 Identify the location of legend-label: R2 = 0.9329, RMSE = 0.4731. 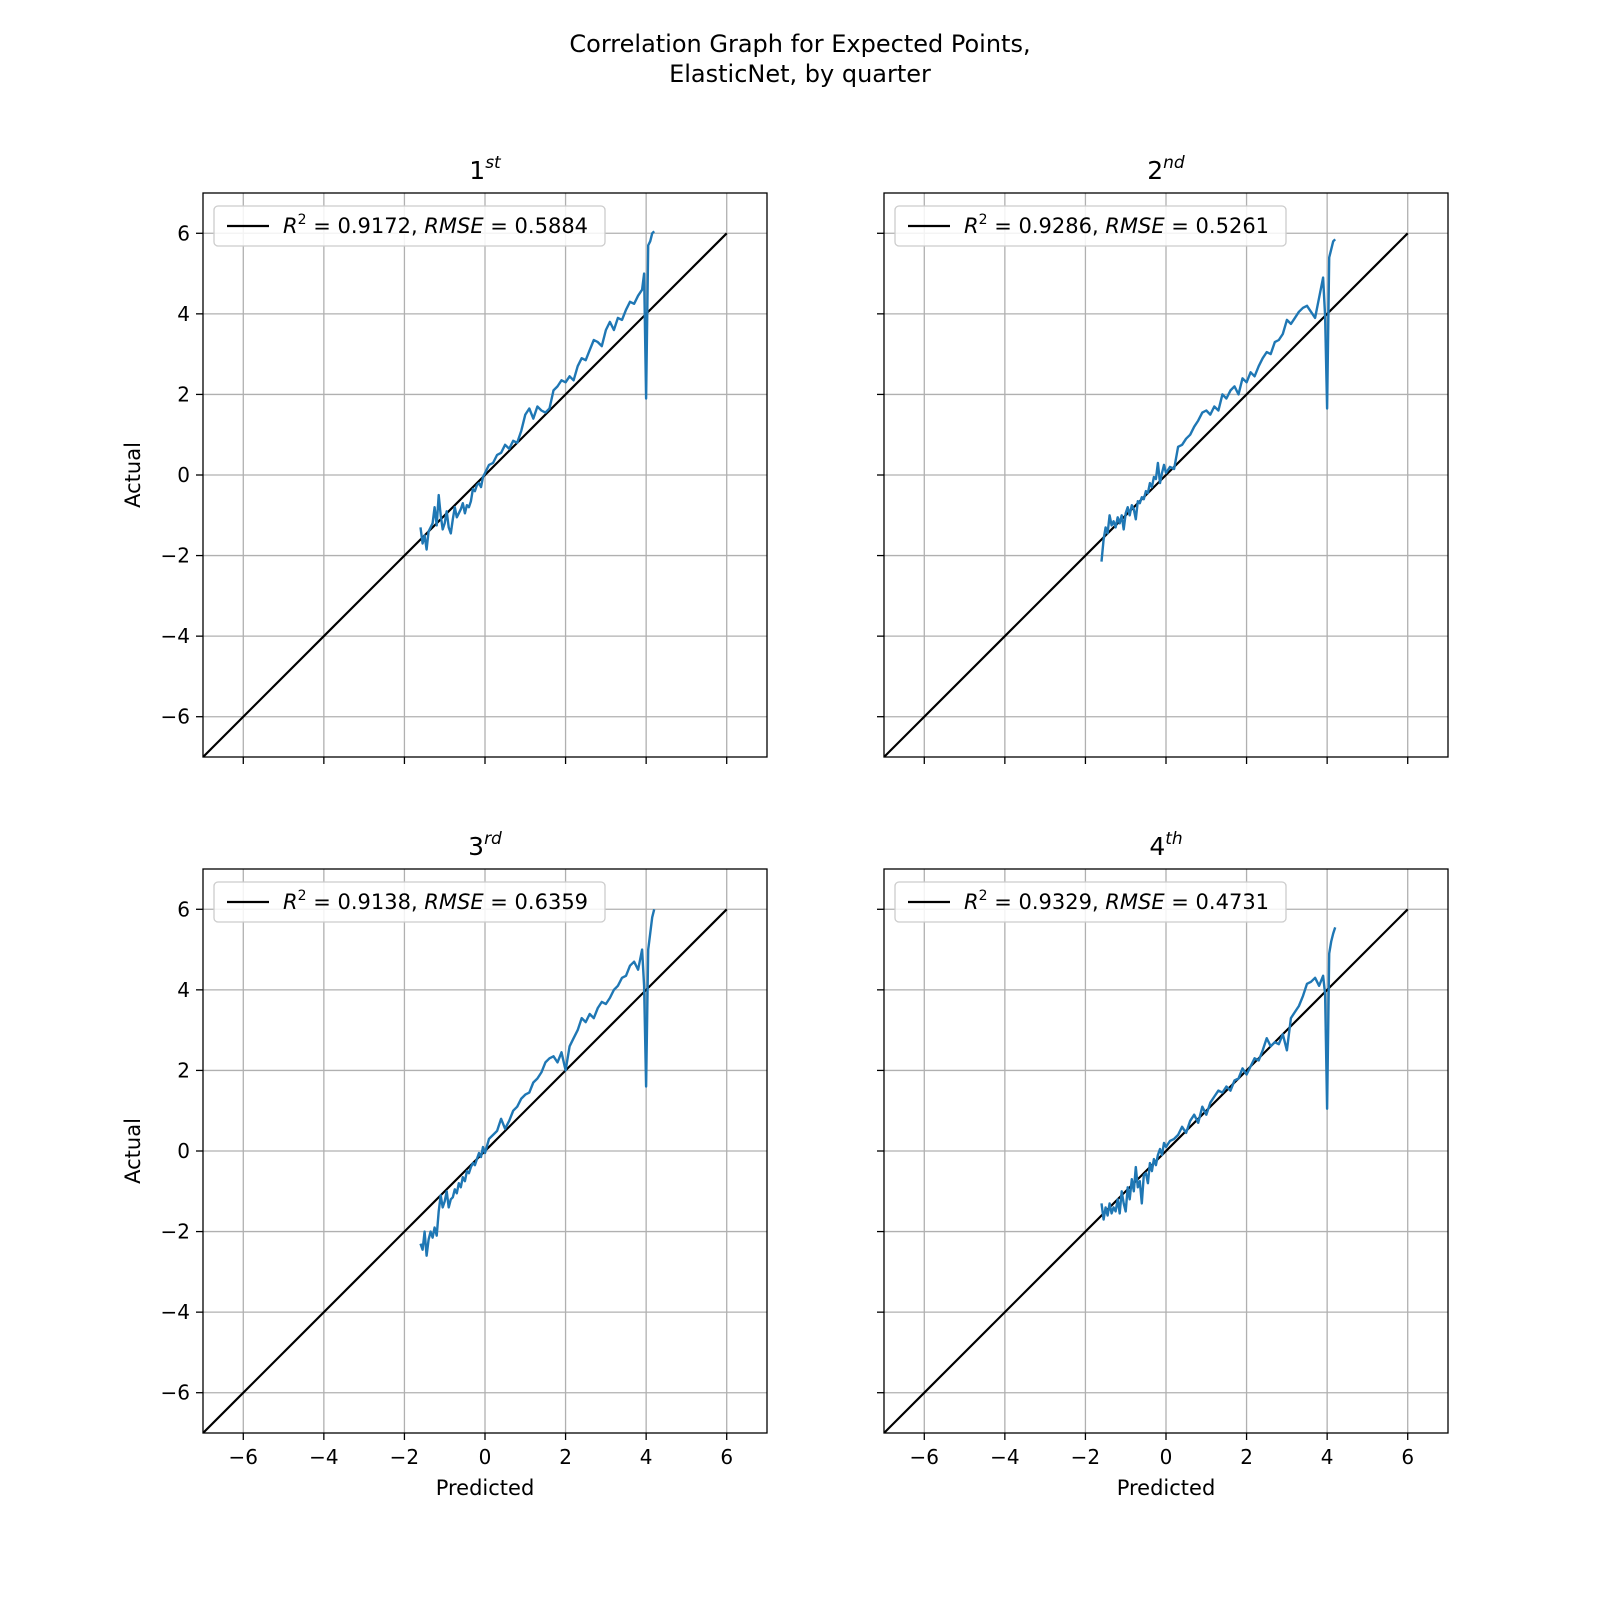
(1116, 901).